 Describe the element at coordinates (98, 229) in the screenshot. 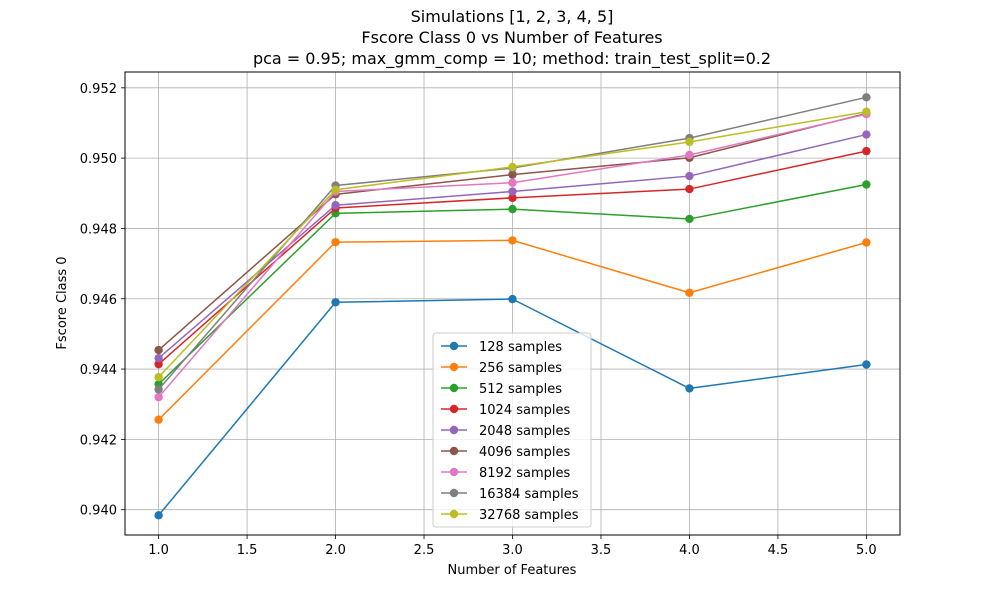

I see `y-tick-label: 0.948` at that location.